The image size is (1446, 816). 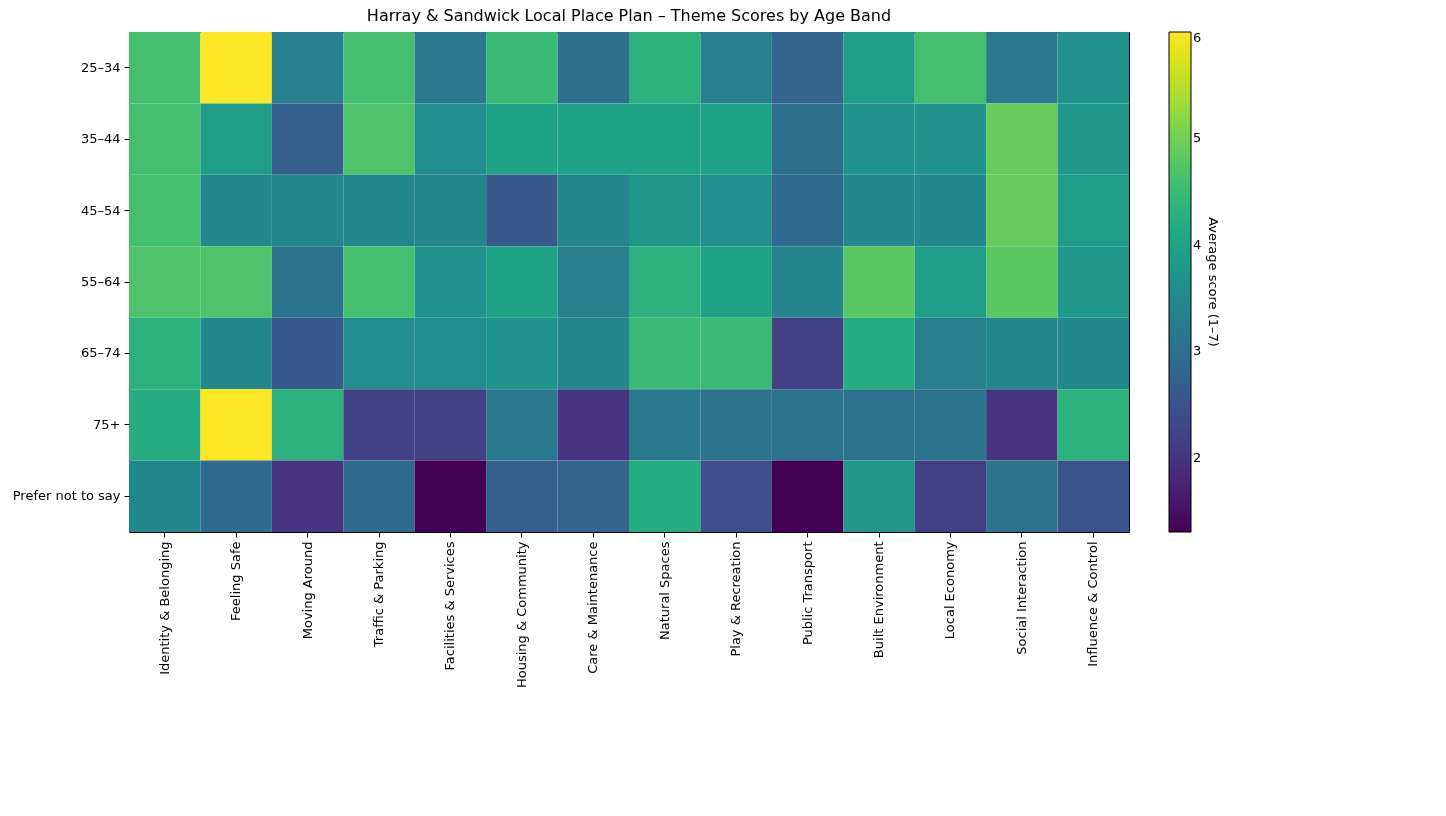 I want to click on color-bar-title: Average score (1–7), so click(x=1213, y=282).